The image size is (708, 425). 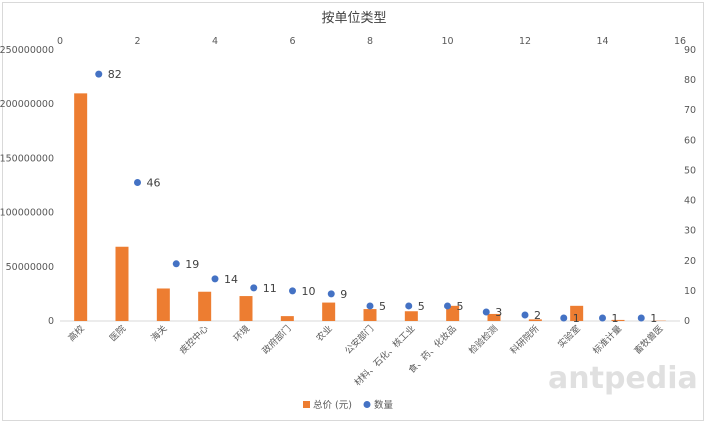 I want to click on watermark-logo: antpedia, so click(x=623, y=378).